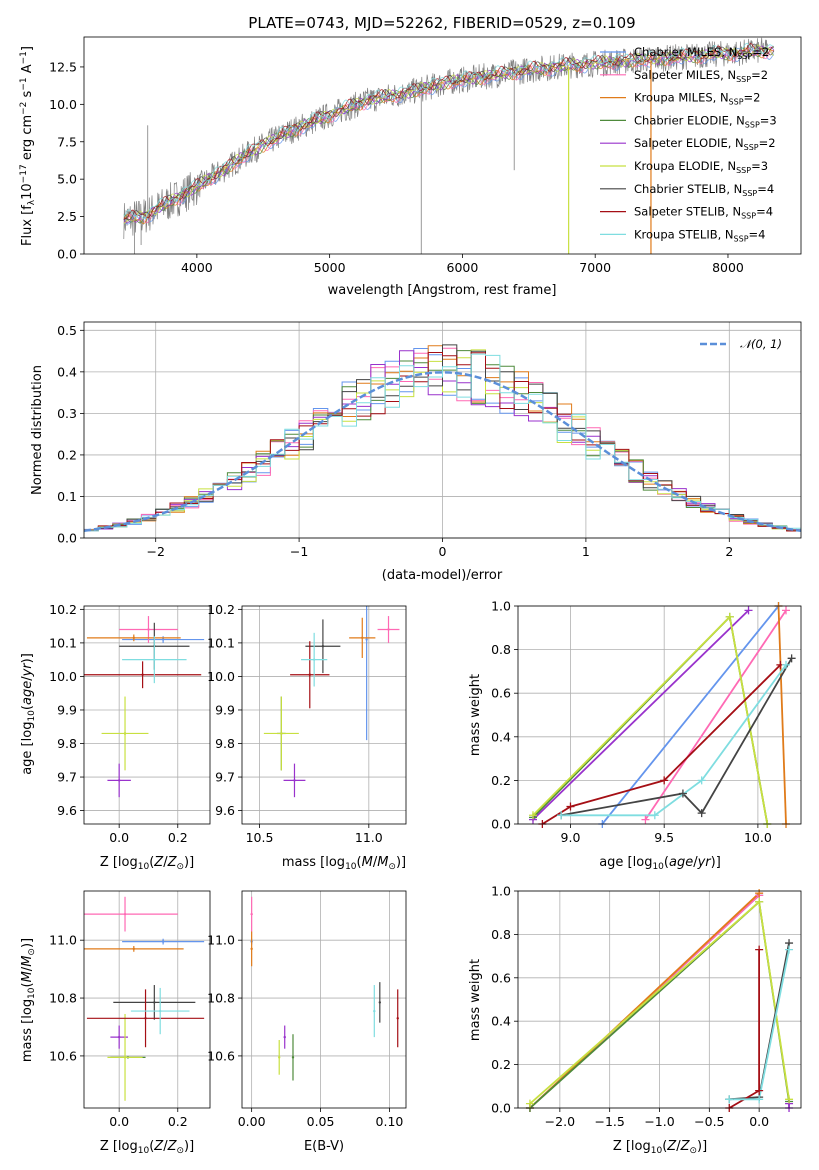 The height and width of the screenshot is (1170, 819). Describe the element at coordinates (63, 104) in the screenshot. I see `spectrum-ytick-label: 10.0` at that location.